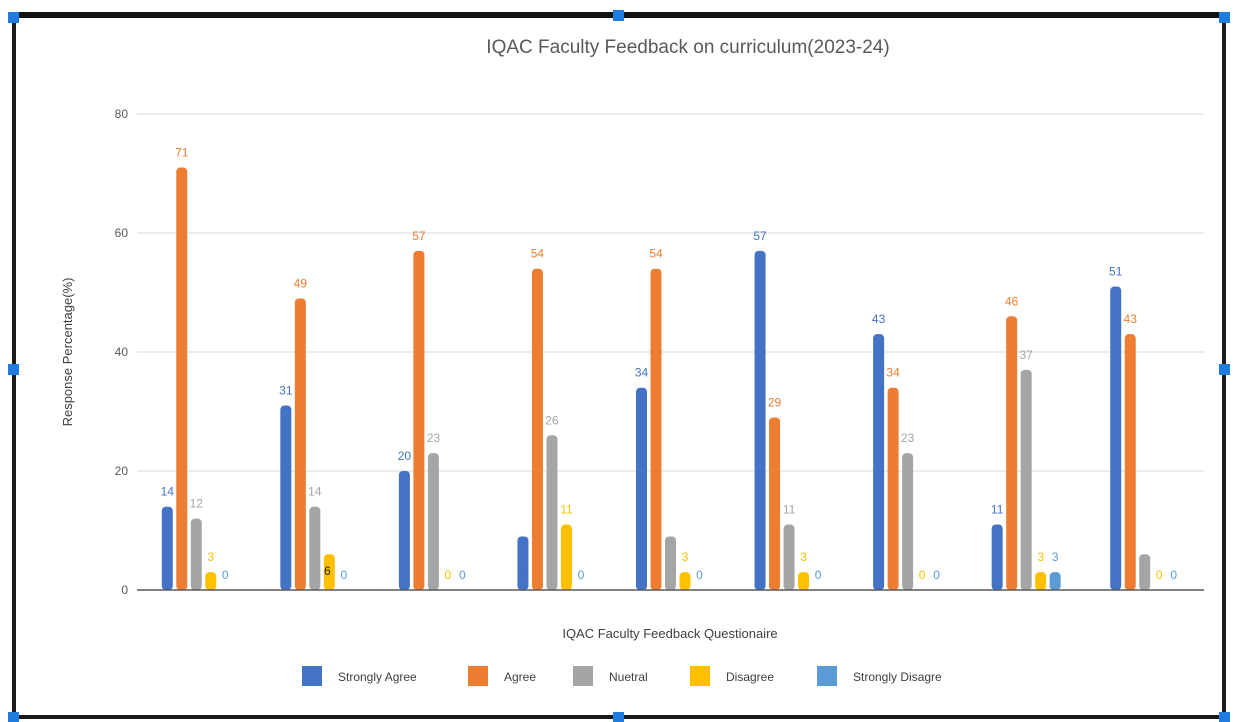  I want to click on data-label: 31, so click(286, 391).